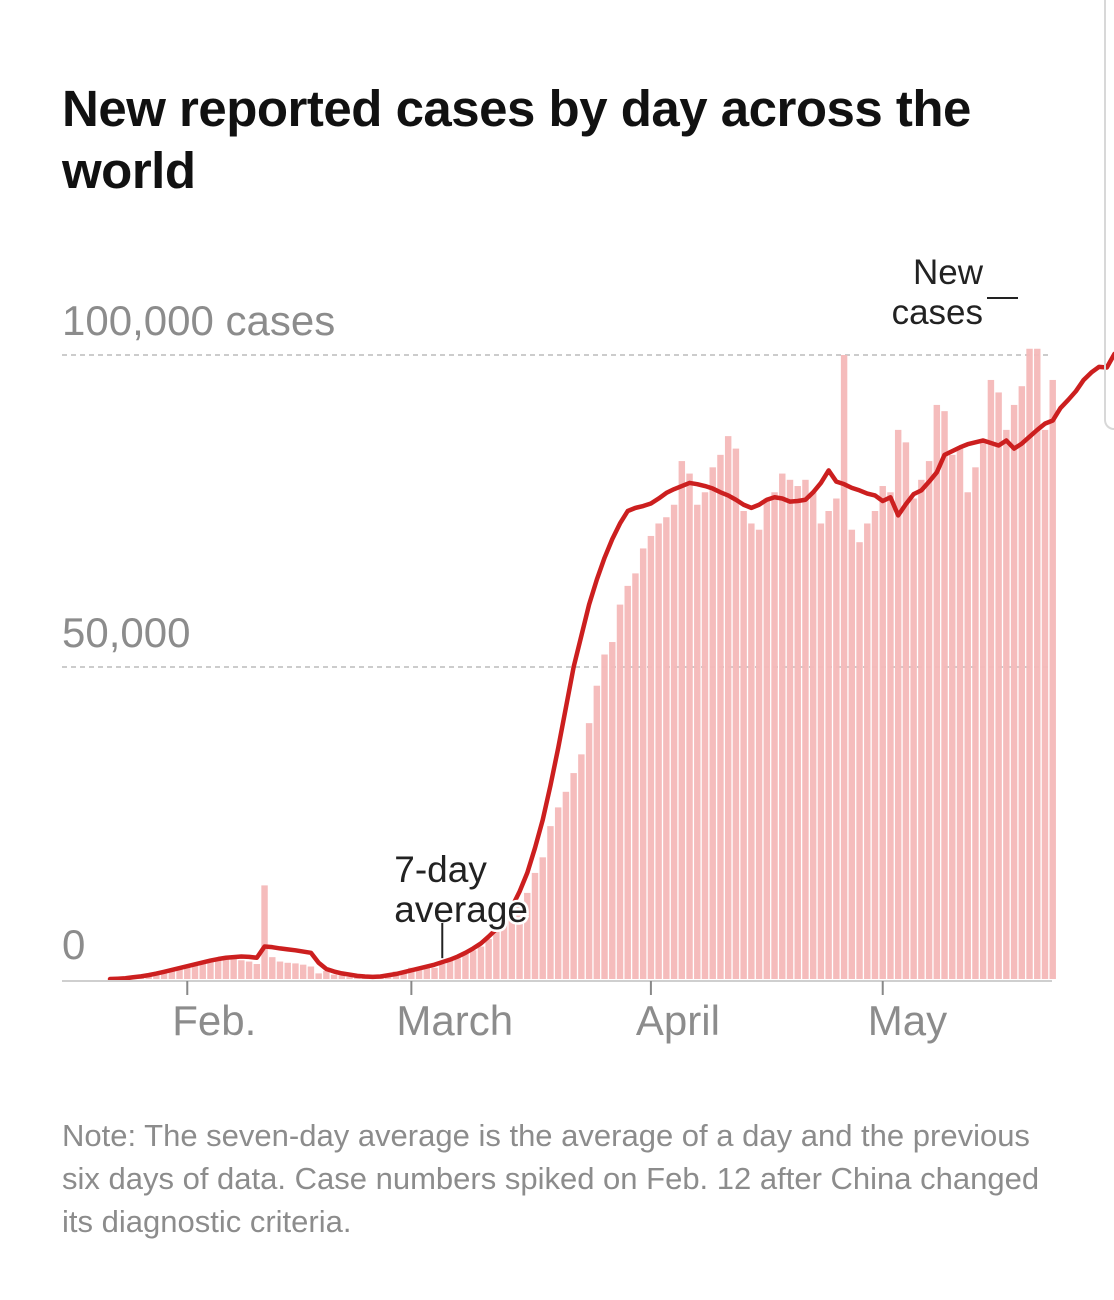 The width and height of the screenshot is (1114, 1300). Describe the element at coordinates (678, 1020) in the screenshot. I see `x-tick-label: April` at that location.